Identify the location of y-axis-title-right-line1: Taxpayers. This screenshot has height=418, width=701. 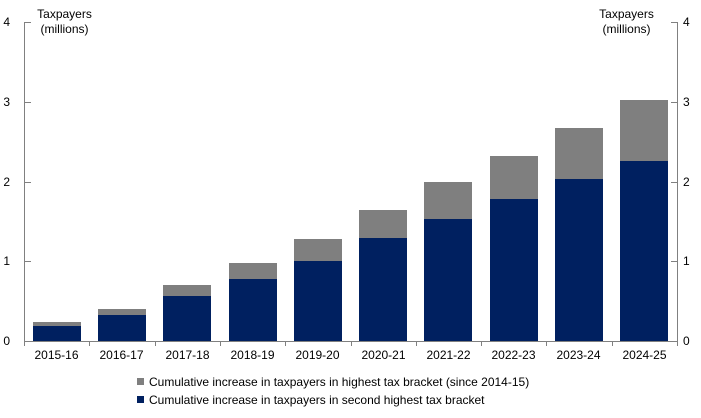
(626, 14).